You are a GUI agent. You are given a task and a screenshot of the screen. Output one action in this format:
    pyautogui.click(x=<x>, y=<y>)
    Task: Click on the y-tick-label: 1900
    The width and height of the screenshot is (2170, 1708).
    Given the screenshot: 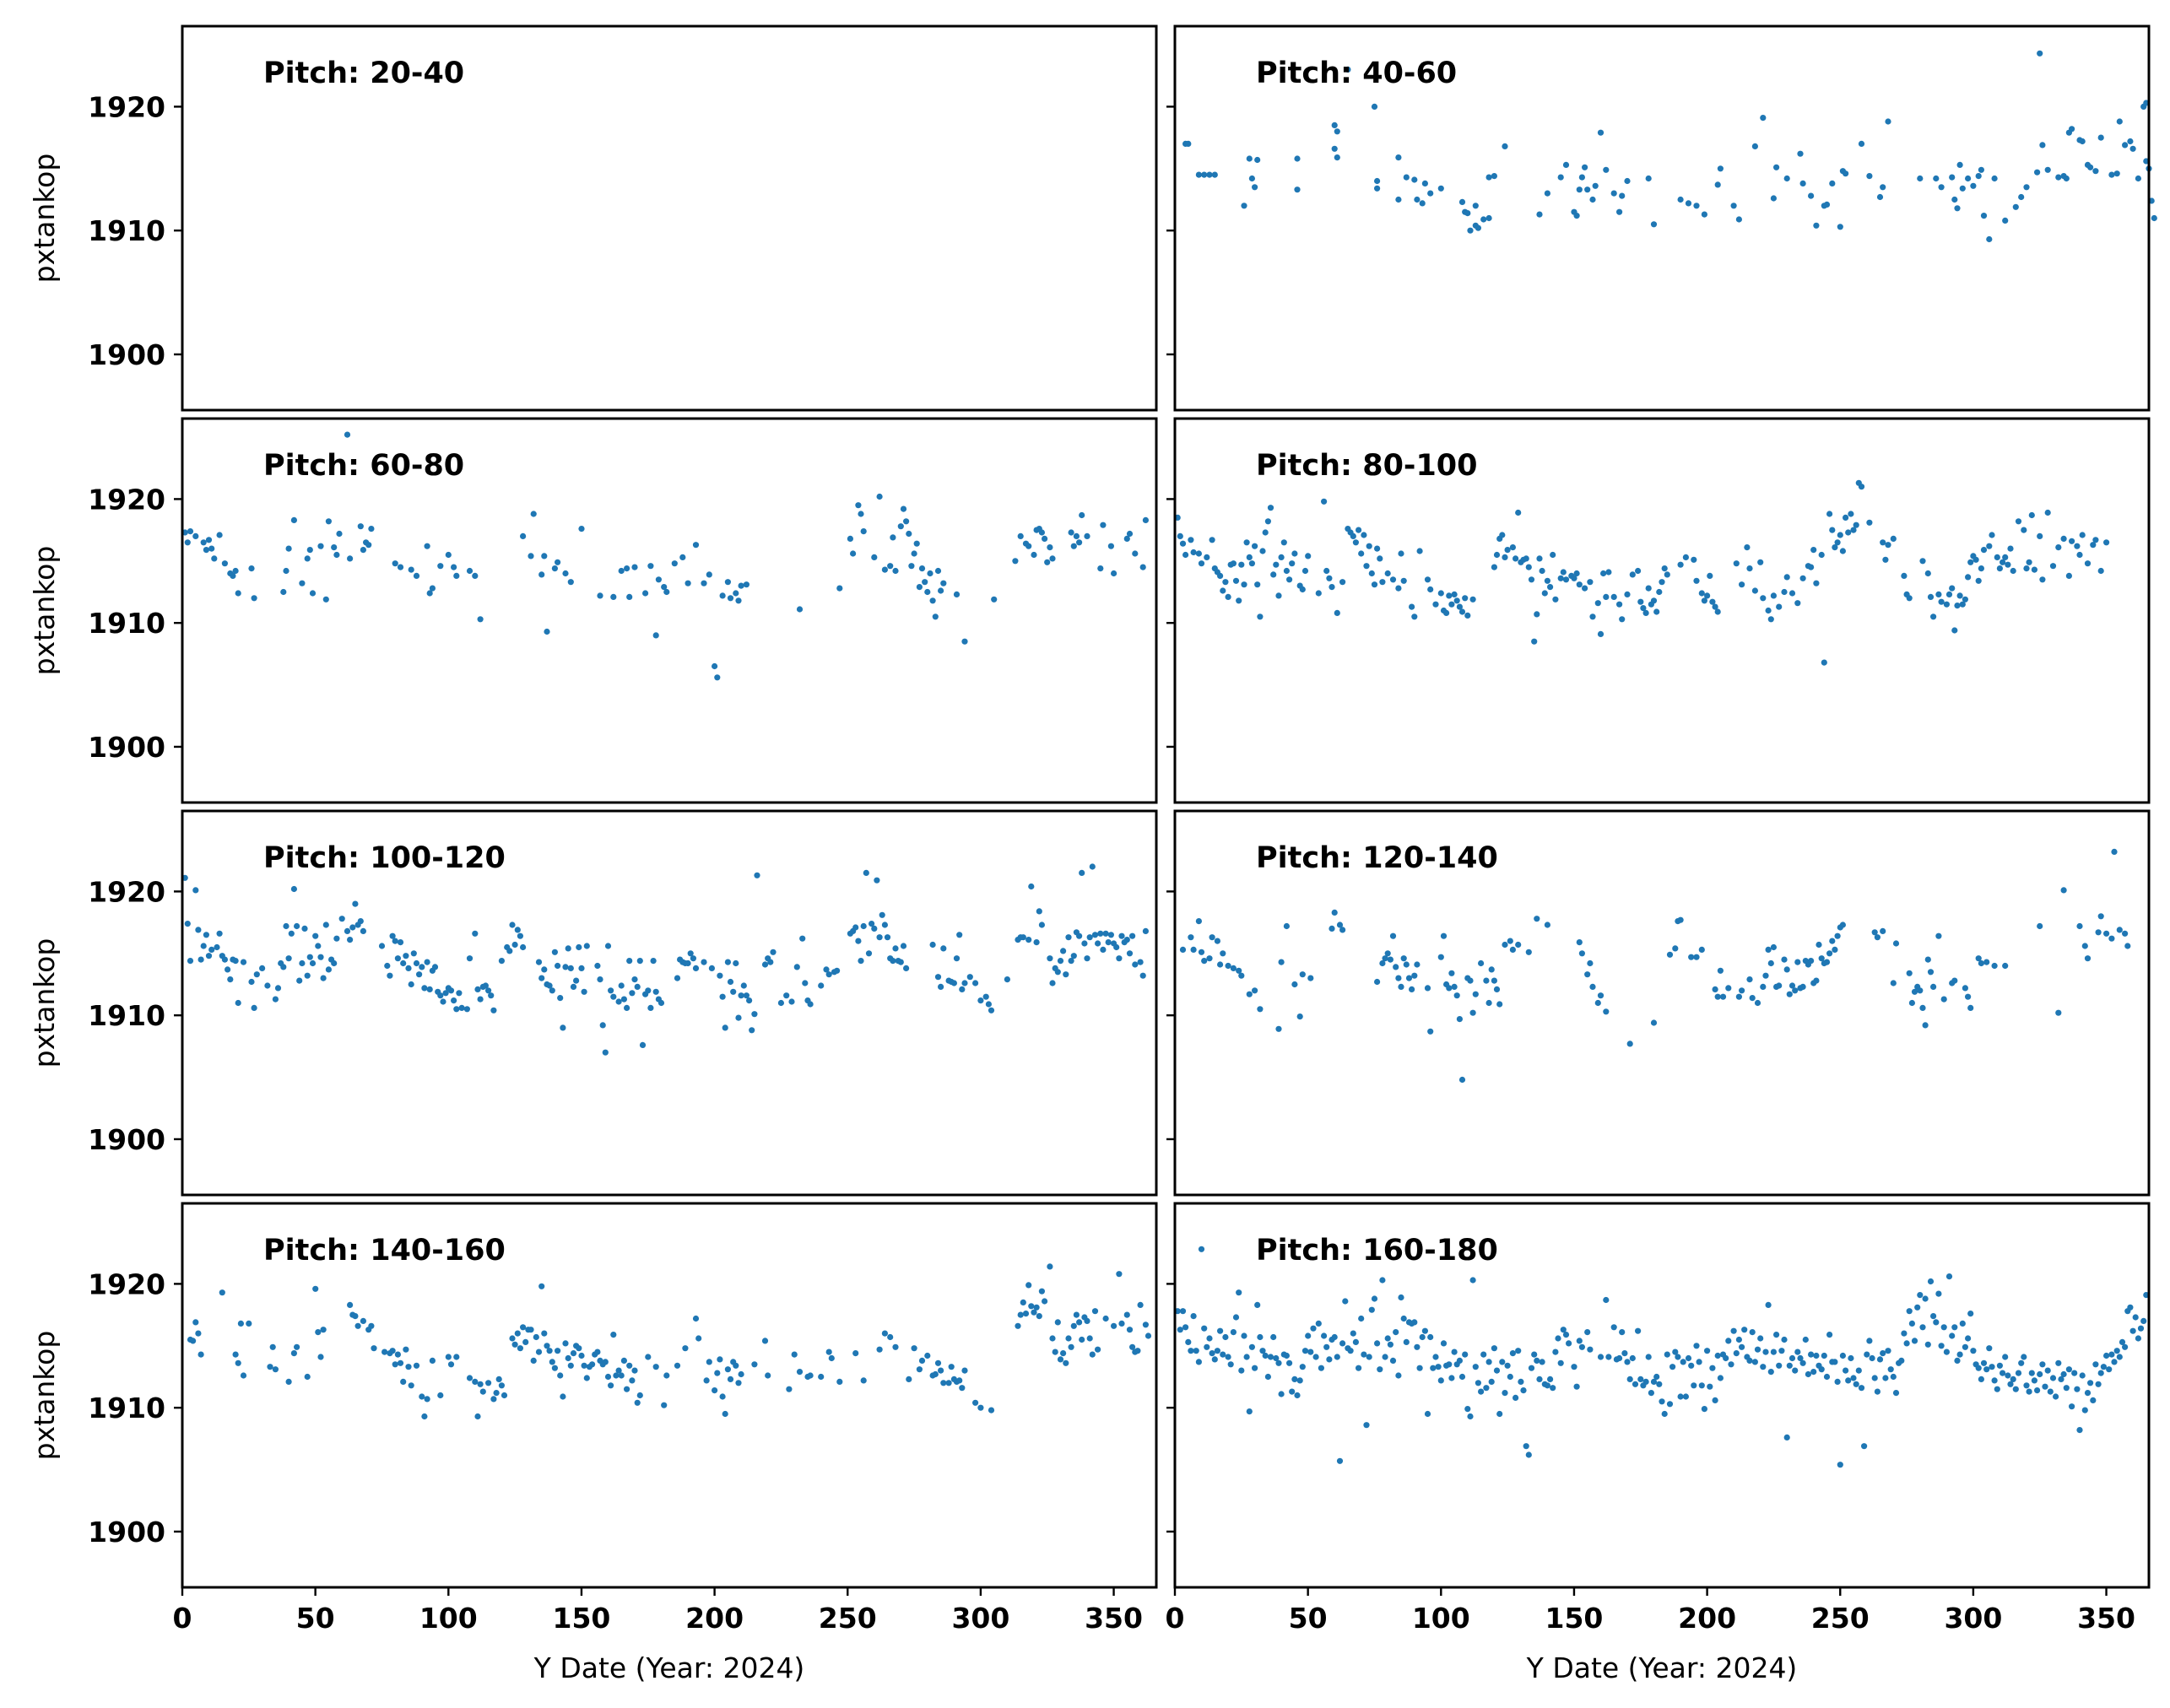 What is the action you would take?
    pyautogui.click(x=126, y=747)
    